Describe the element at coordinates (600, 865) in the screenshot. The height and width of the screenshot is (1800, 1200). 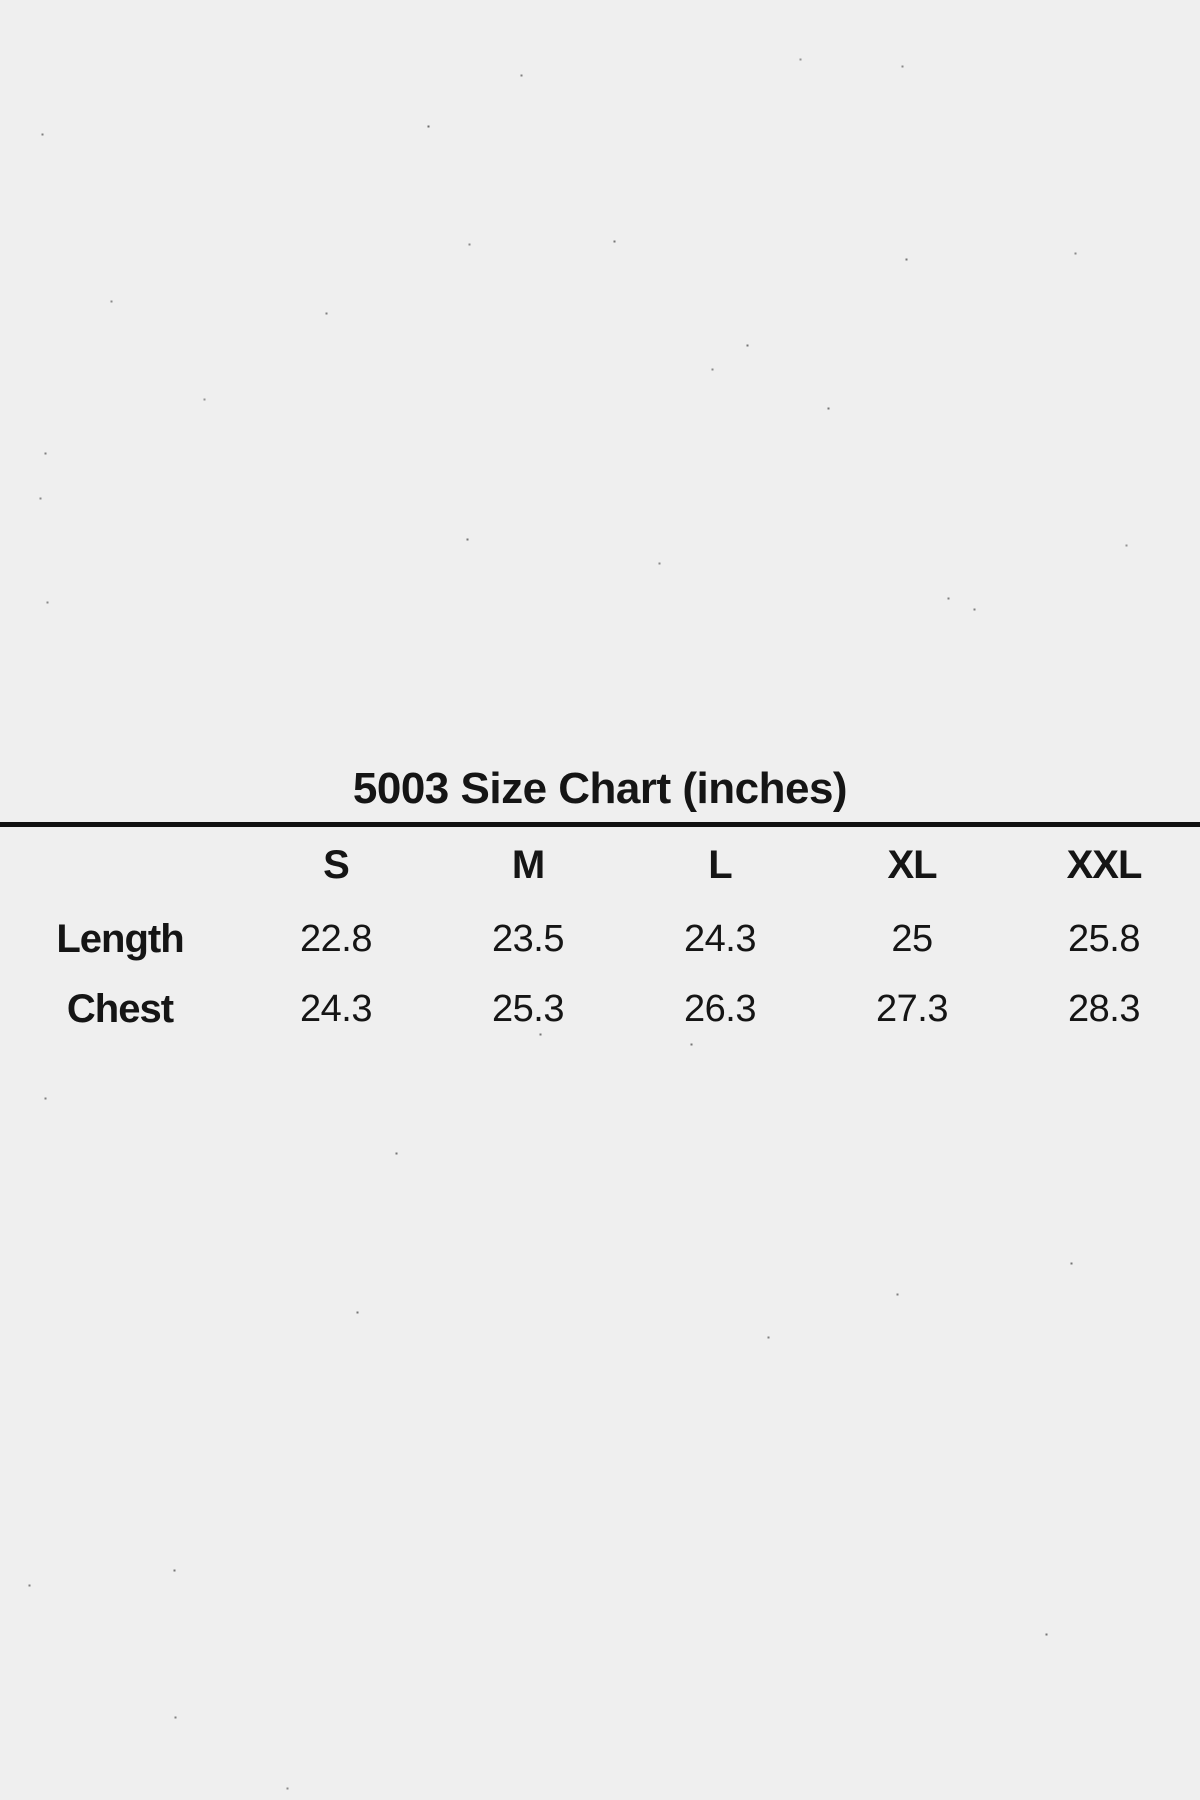
I see `table-header-row: S M L XL XXL` at that location.